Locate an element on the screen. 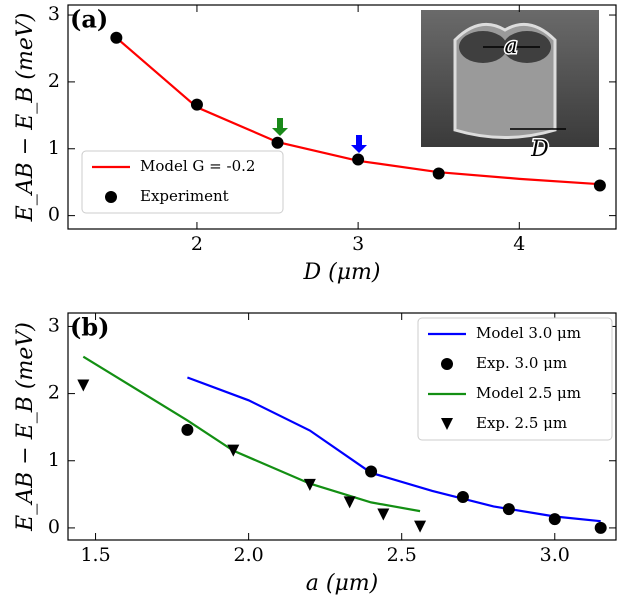 This screenshot has width=636, height=611. legend-label: Exp. 2.5 μm is located at coordinates (521, 423).